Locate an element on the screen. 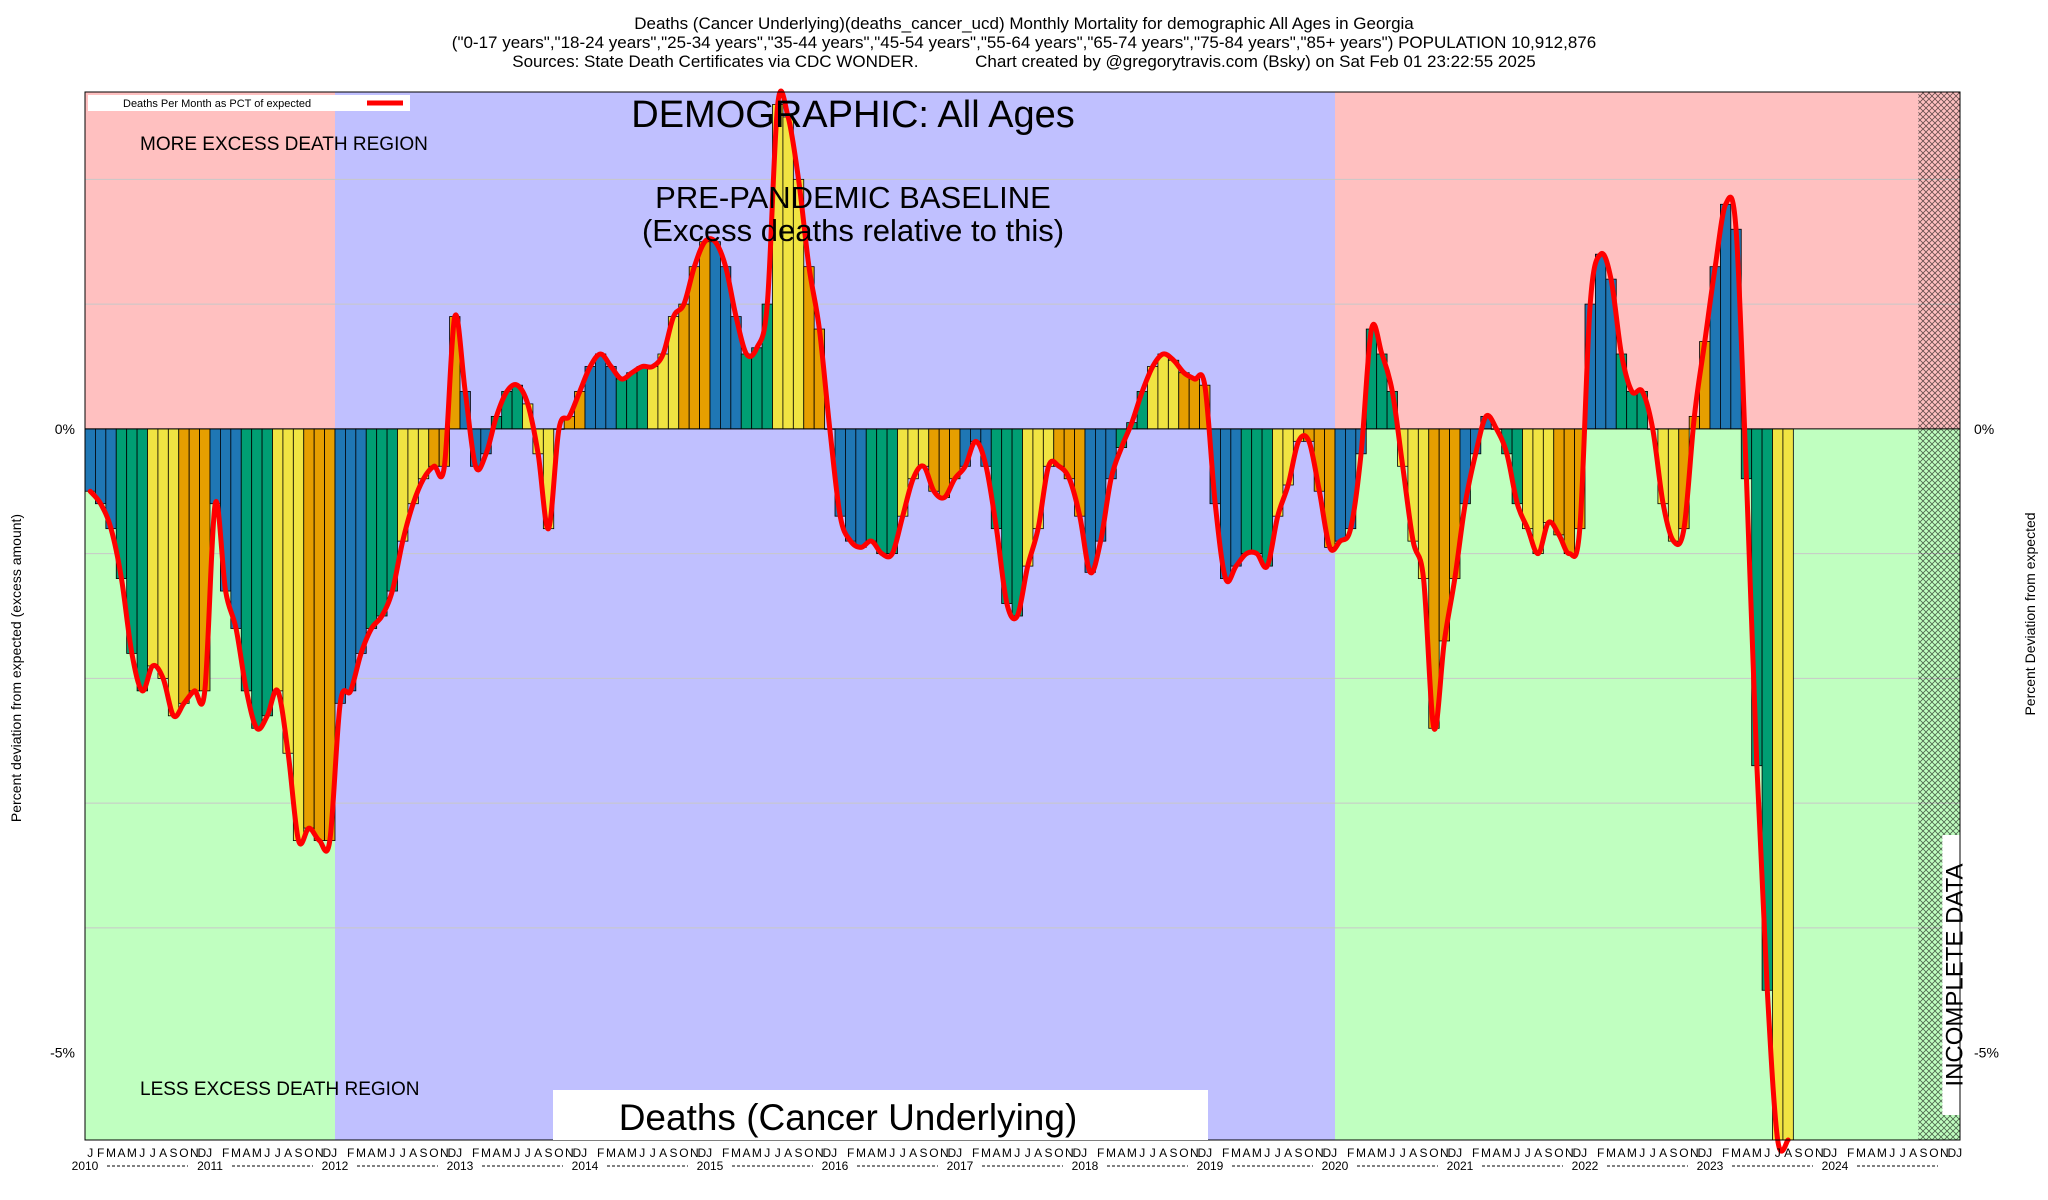 Image resolution: width=2048 pixels, height=1200 pixels. x-year-label: 2014 is located at coordinates (585, 1166).